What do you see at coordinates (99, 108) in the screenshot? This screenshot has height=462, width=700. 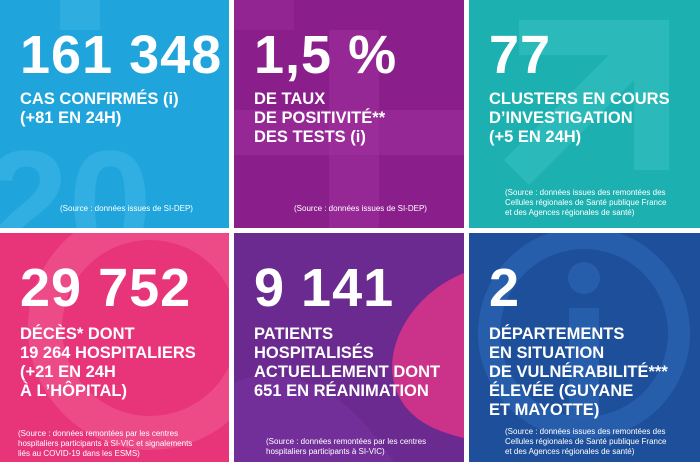 I see `tile-label: CAS CONFIRMÉS (i) (+81 EN 24H)` at bounding box center [99, 108].